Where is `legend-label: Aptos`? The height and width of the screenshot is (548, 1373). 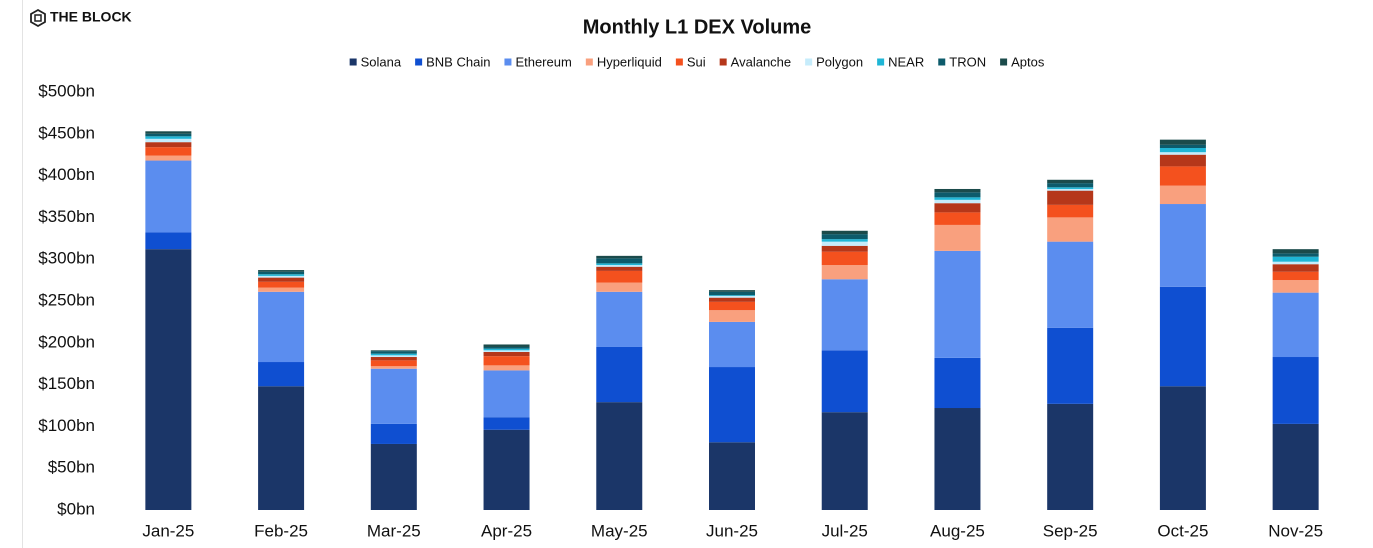
legend-label: Aptos is located at coordinates (1028, 61).